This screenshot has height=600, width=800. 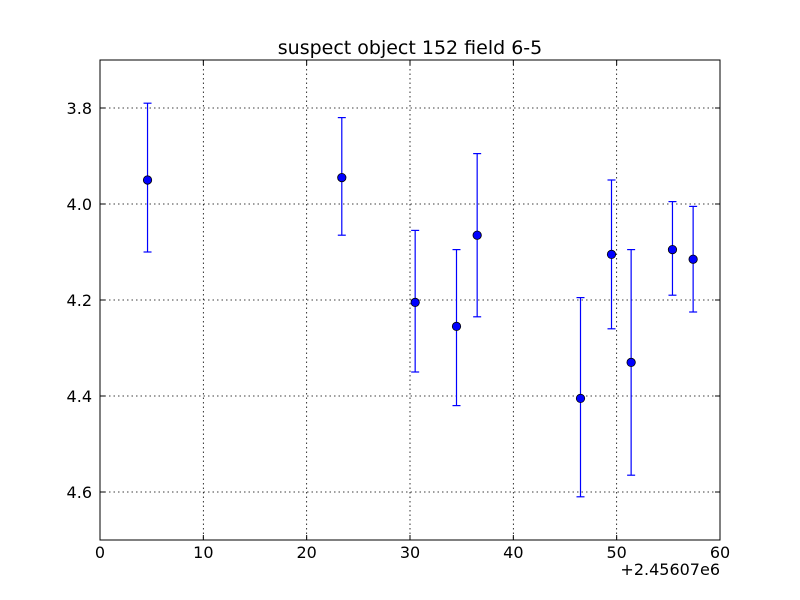 What do you see at coordinates (79, 492) in the screenshot?
I see `y-tick-label: 4.6` at bounding box center [79, 492].